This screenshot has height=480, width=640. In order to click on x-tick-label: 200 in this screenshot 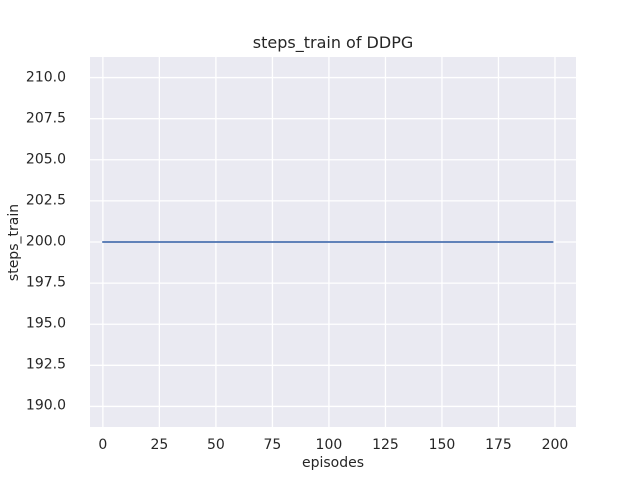, I will do `click(555, 445)`.